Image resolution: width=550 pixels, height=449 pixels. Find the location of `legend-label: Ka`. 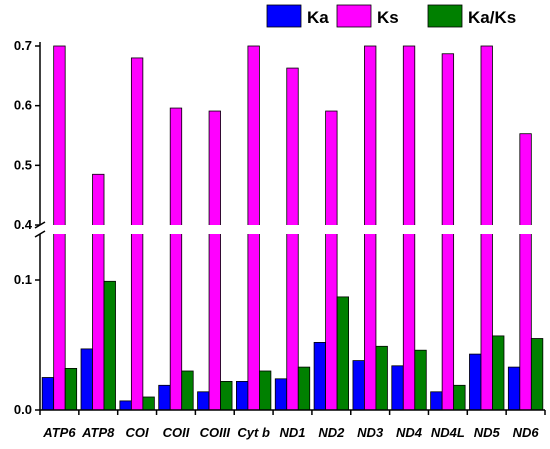

legend-label: Ka is located at coordinates (318, 17).